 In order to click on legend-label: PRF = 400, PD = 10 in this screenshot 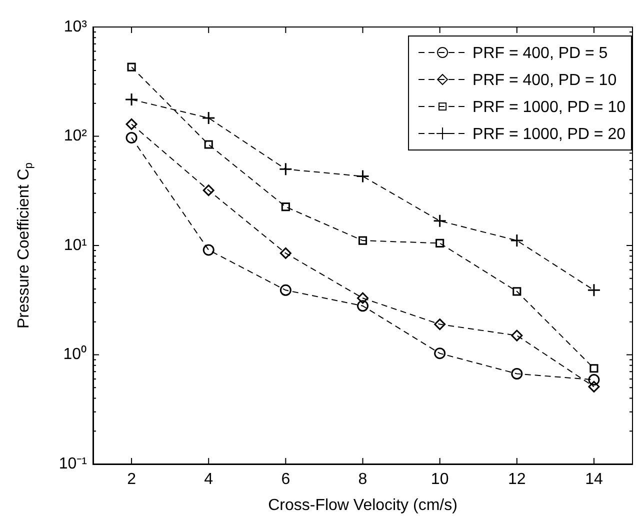, I will do `click(544, 80)`.